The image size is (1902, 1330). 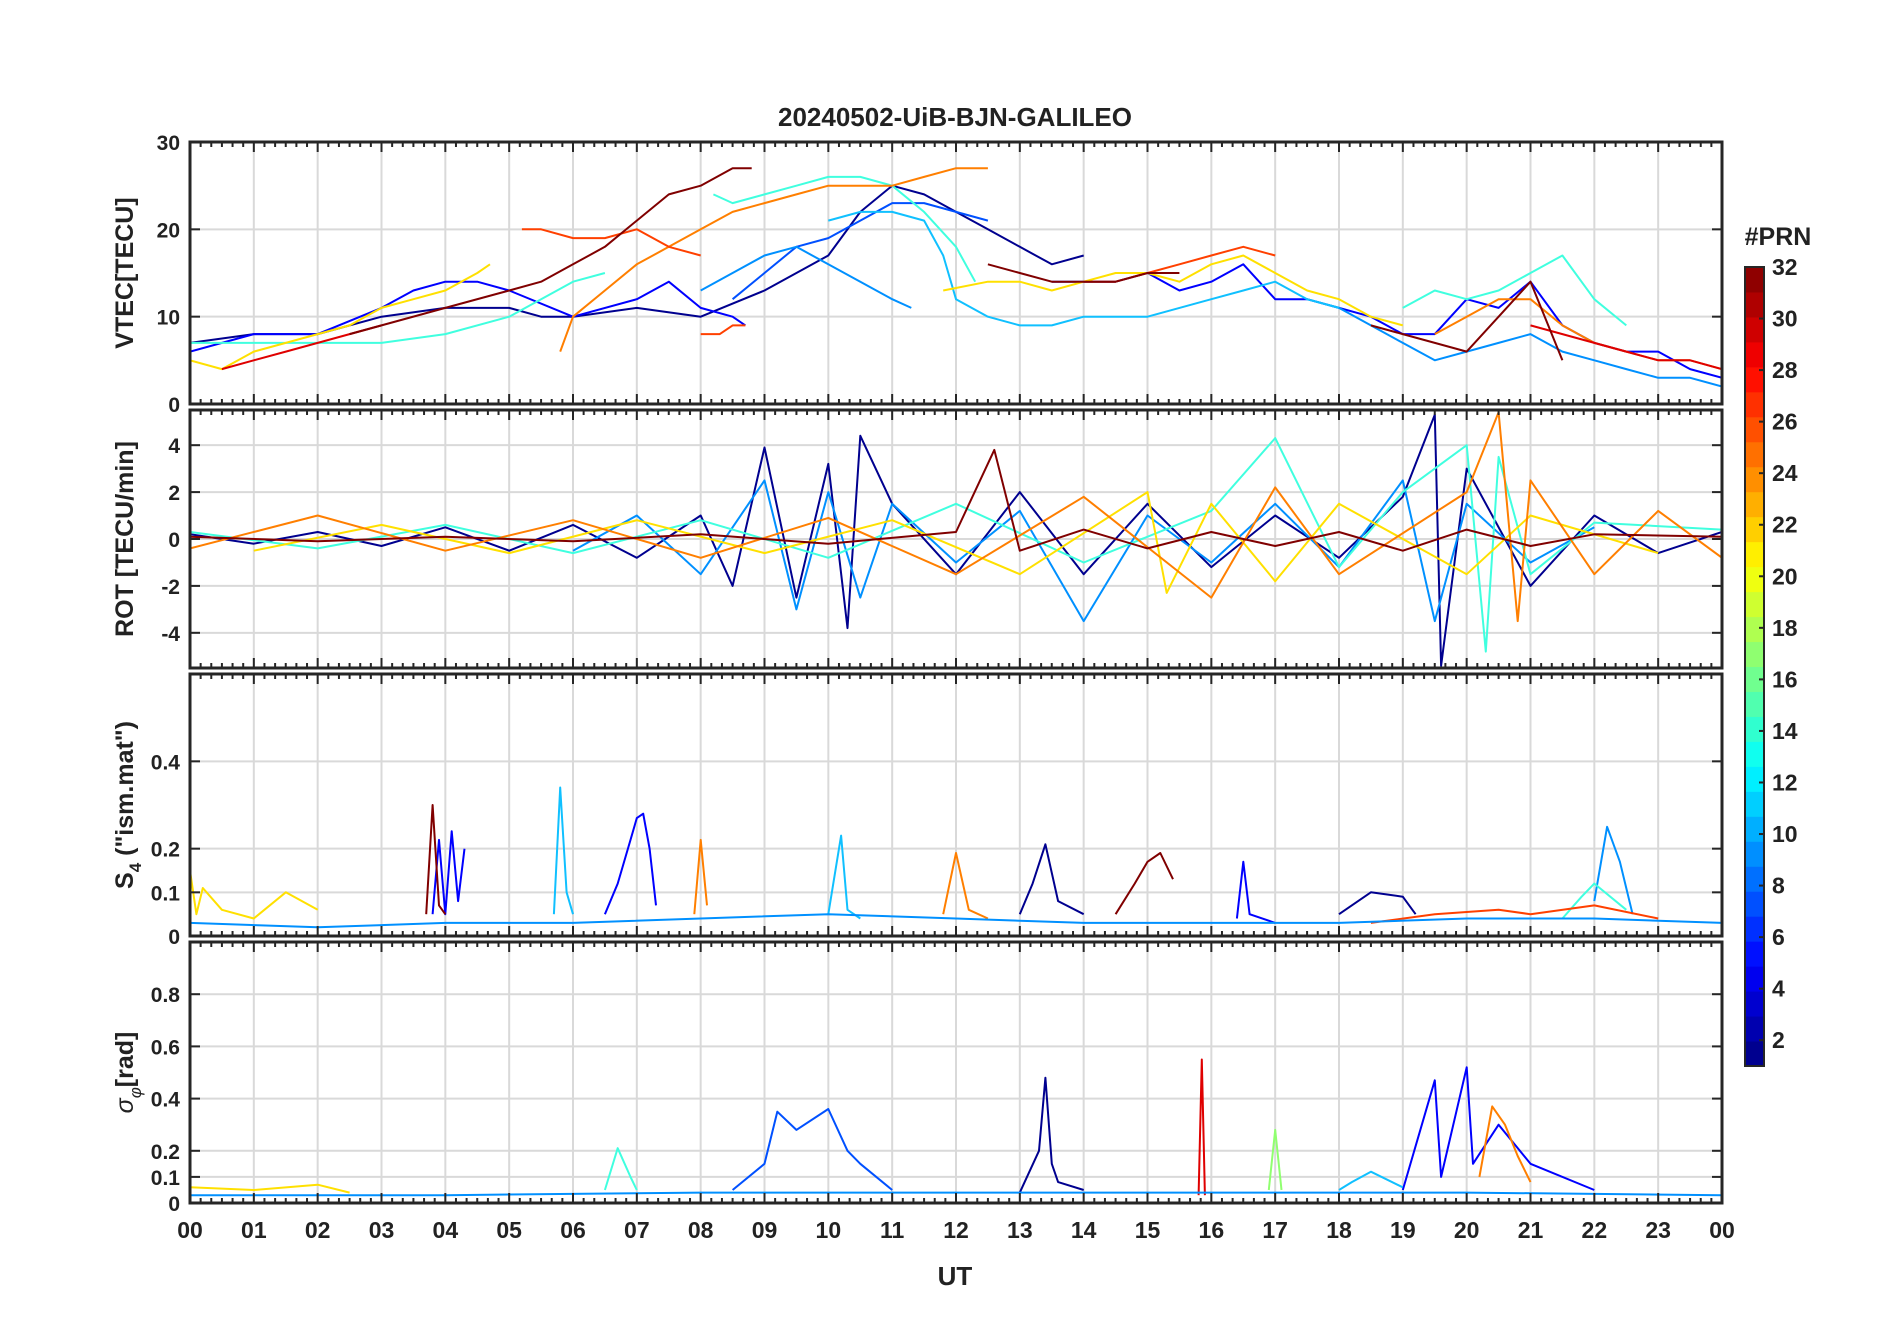 What do you see at coordinates (1531, 1230) in the screenshot?
I see `x-tick-label: 21` at bounding box center [1531, 1230].